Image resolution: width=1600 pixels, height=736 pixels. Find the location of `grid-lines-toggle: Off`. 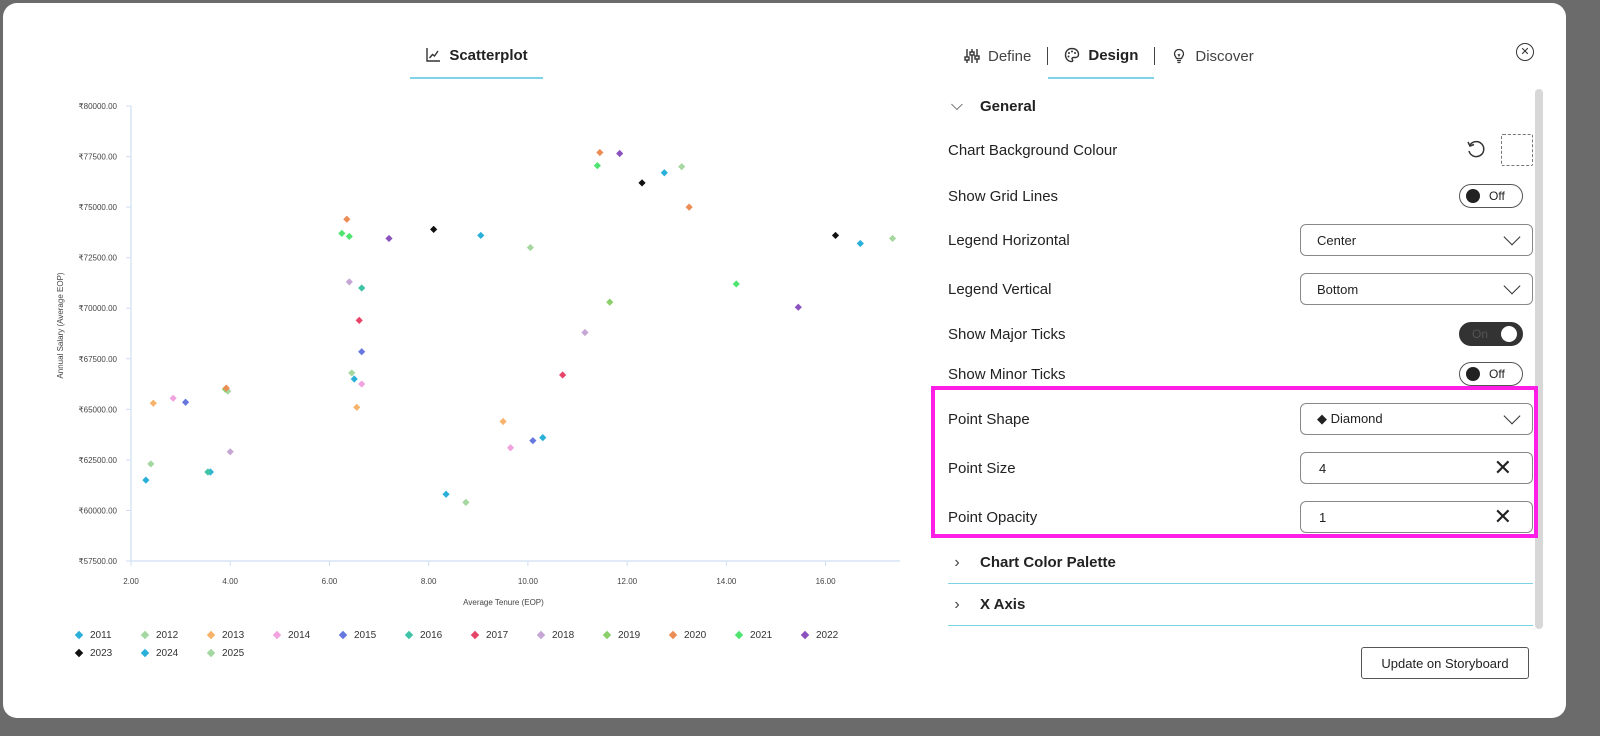

grid-lines-toggle: Off is located at coordinates (1491, 196).